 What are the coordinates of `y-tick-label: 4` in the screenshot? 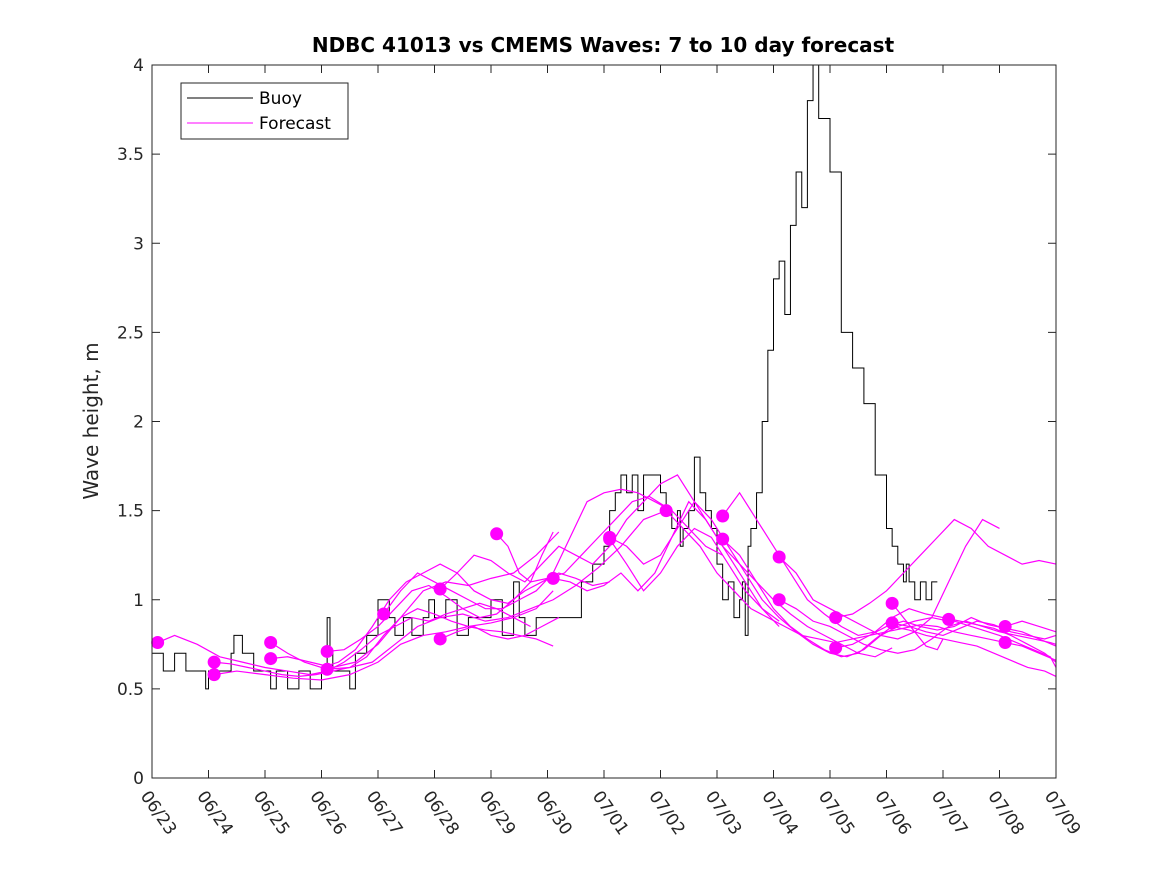 It's located at (138, 66).